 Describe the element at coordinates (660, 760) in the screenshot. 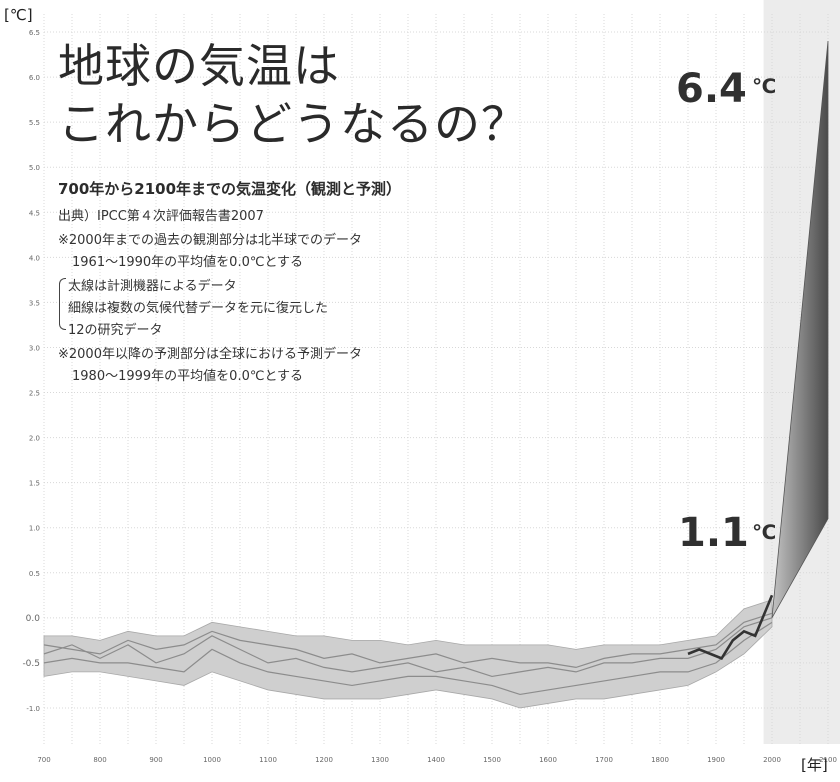

I see `x-tick-label: 1800` at that location.